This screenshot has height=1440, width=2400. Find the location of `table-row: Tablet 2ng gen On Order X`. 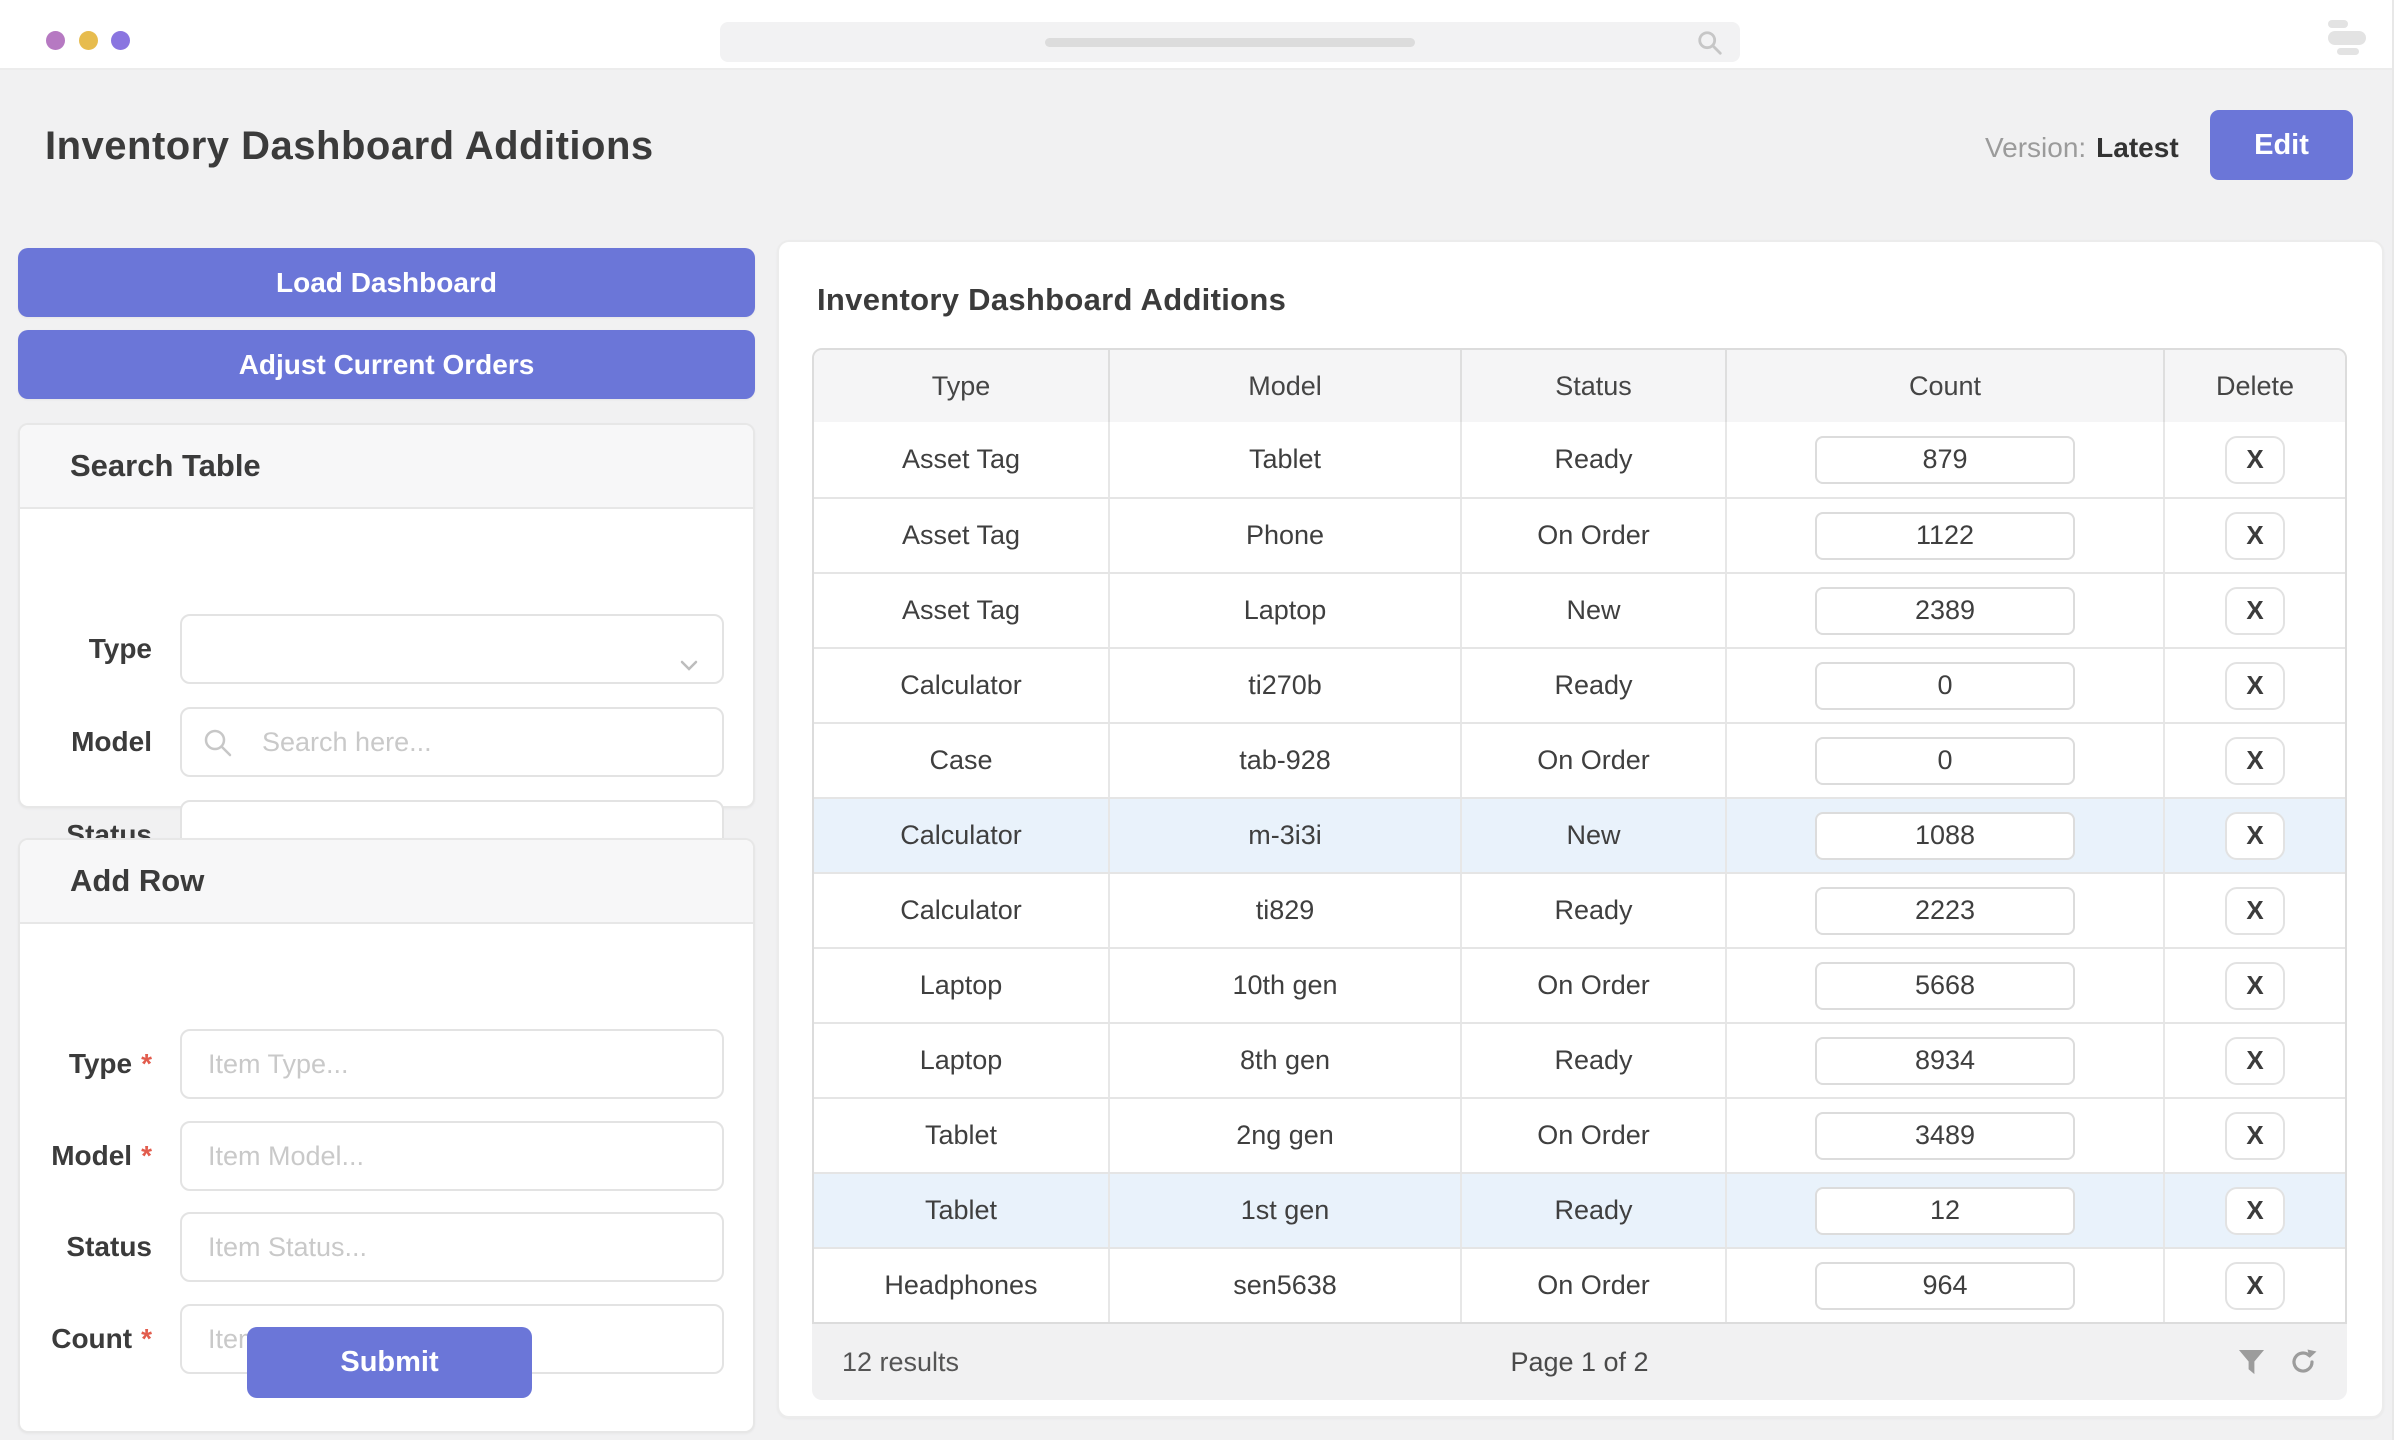

table-row: Tablet 2ng gen On Order X is located at coordinates (1579, 1134).